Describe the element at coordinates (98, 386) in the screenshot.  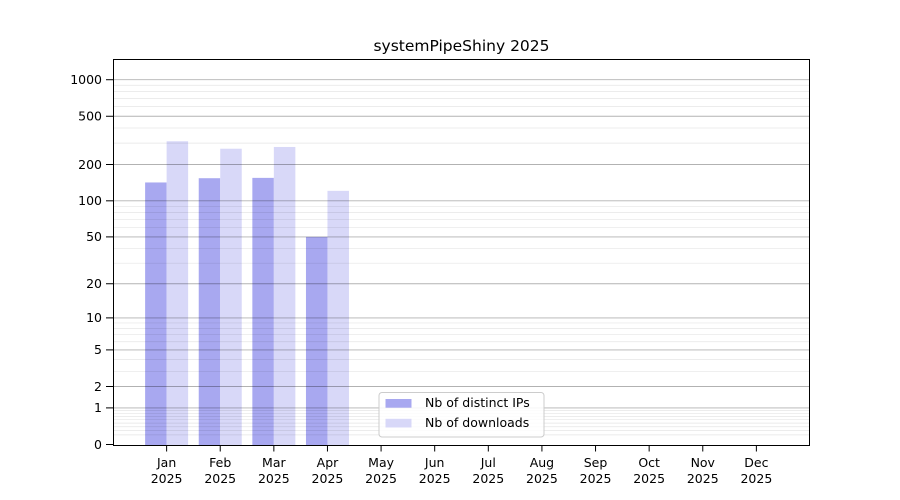
I see `y-tick-label: 2` at that location.